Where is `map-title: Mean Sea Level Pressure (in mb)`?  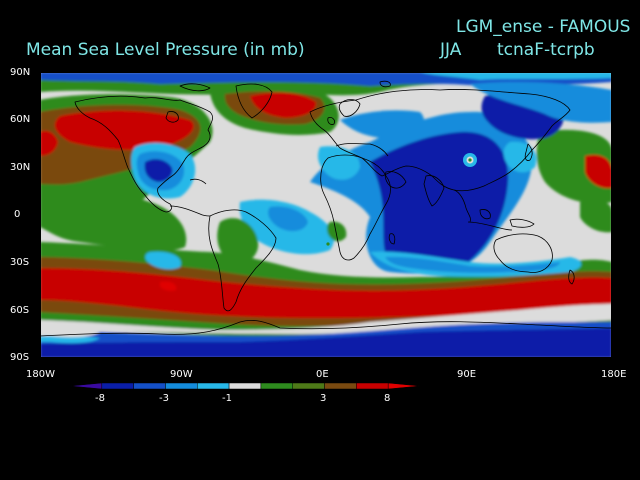 map-title: Mean Sea Level Pressure (in mb) is located at coordinates (165, 50).